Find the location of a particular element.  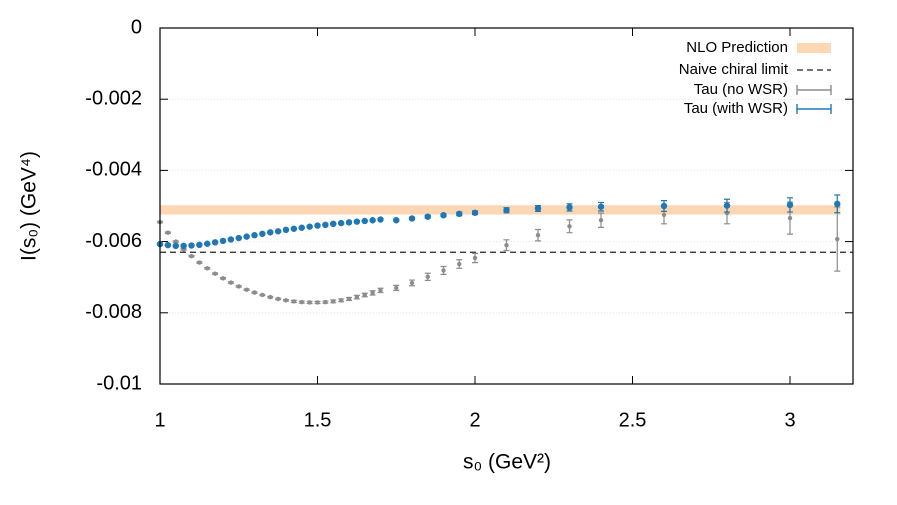

y-tick-label: -0.004 is located at coordinates (113, 170).